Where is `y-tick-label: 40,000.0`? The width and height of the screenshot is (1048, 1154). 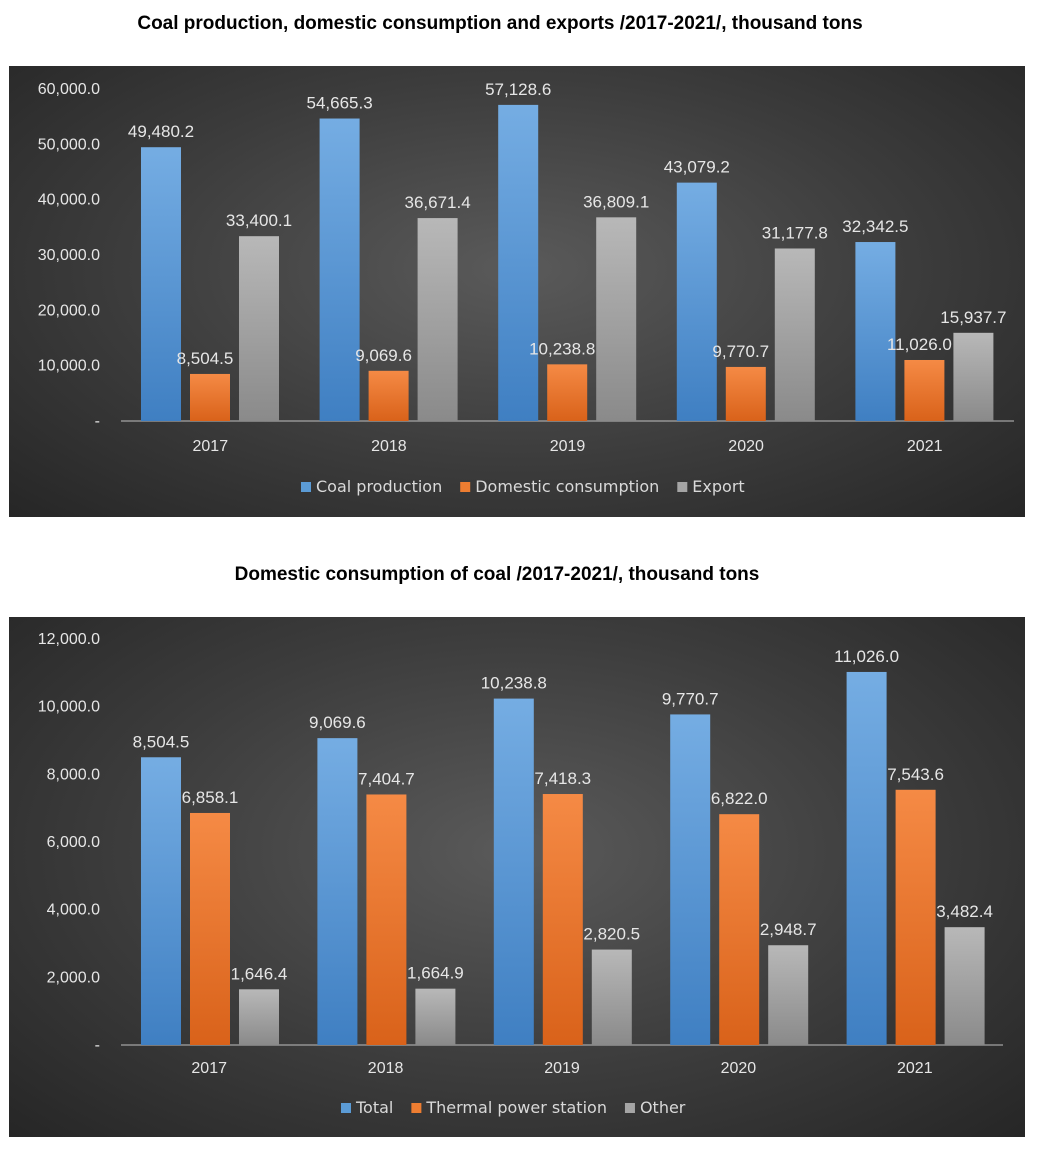 y-tick-label: 40,000.0 is located at coordinates (69, 200).